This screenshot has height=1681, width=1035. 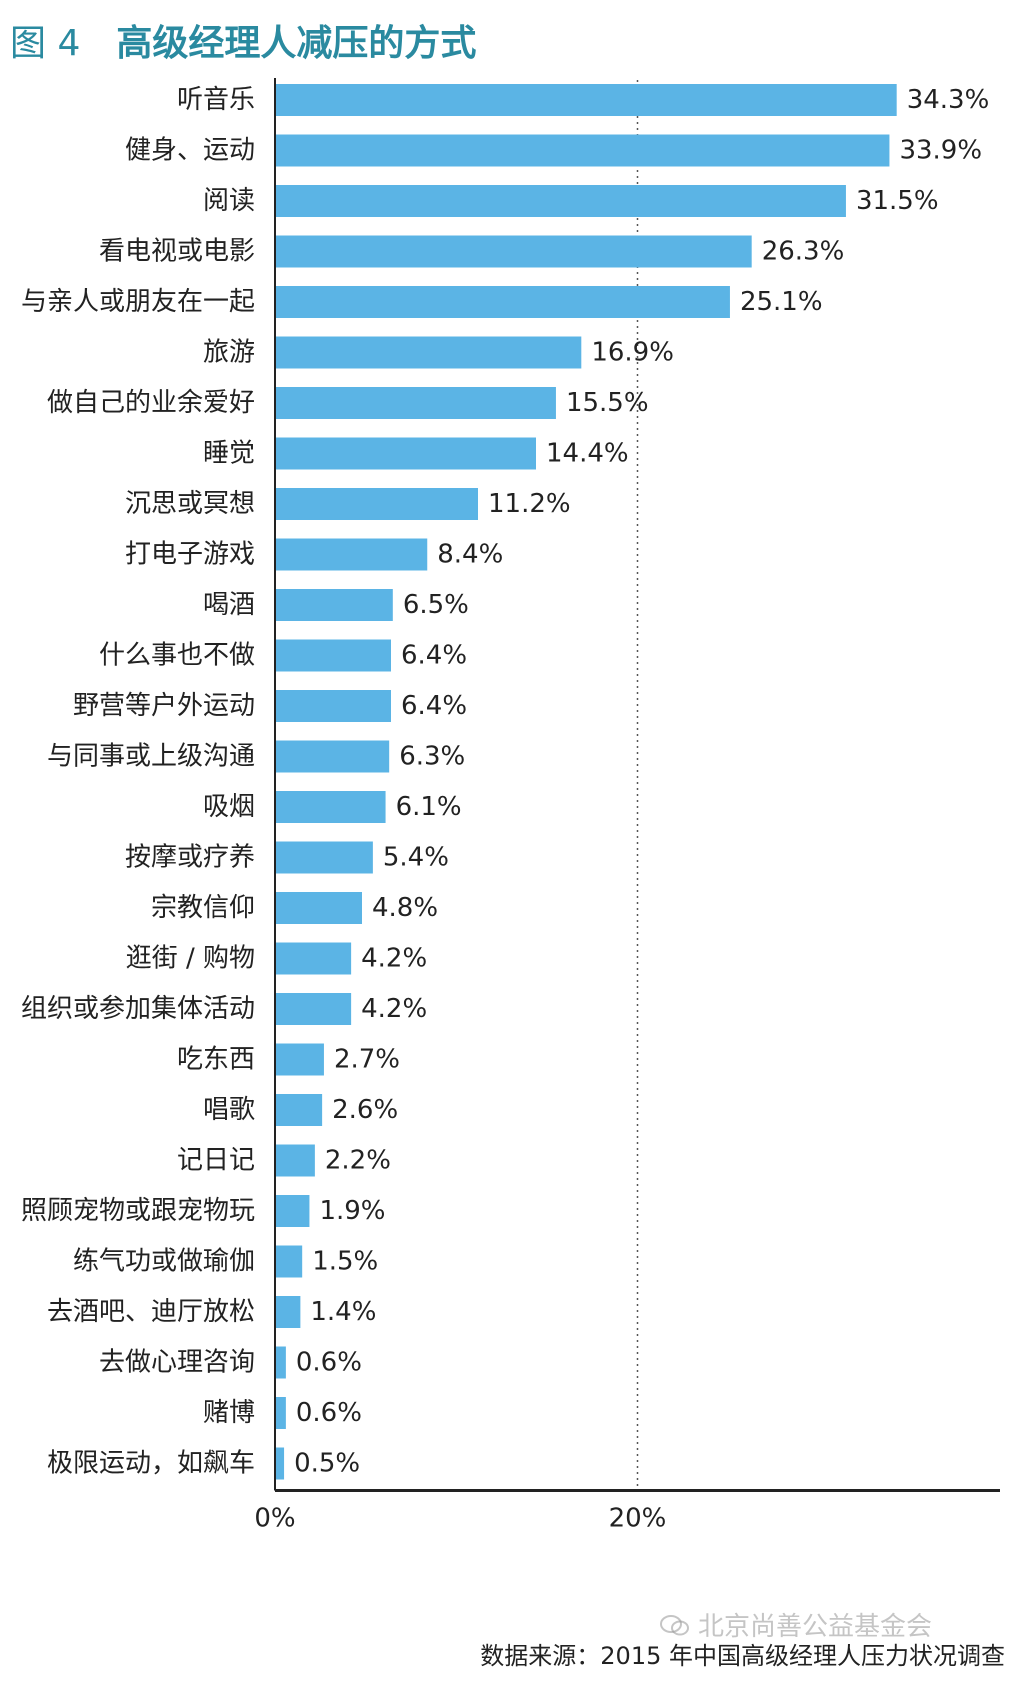 What do you see at coordinates (190, 858) in the screenshot?
I see `category-label: 按摩或疗养` at bounding box center [190, 858].